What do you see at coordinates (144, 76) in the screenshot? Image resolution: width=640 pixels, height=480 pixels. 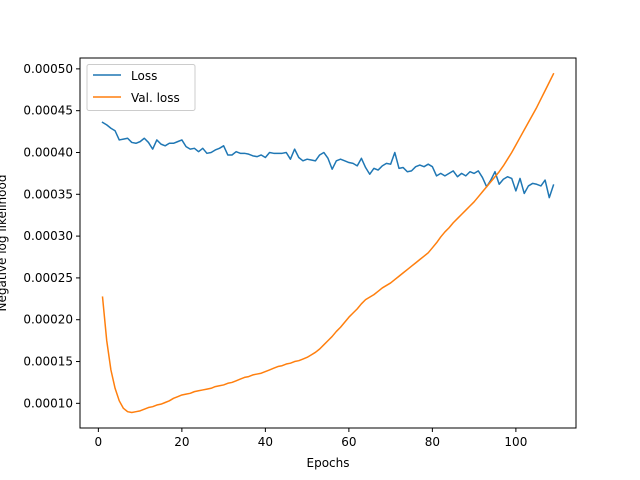 I see `legend-label-loss: Loss` at bounding box center [144, 76].